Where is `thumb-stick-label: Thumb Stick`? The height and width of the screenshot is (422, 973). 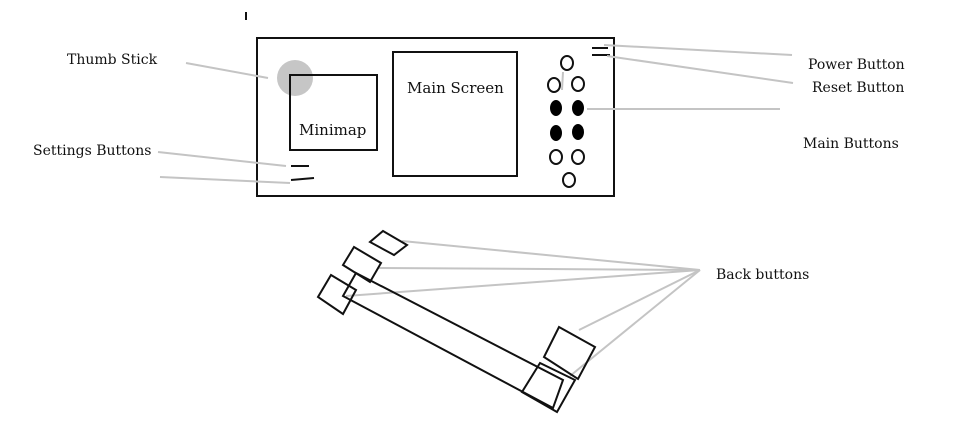 thumb-stick-label: Thumb Stick is located at coordinates (112, 60).